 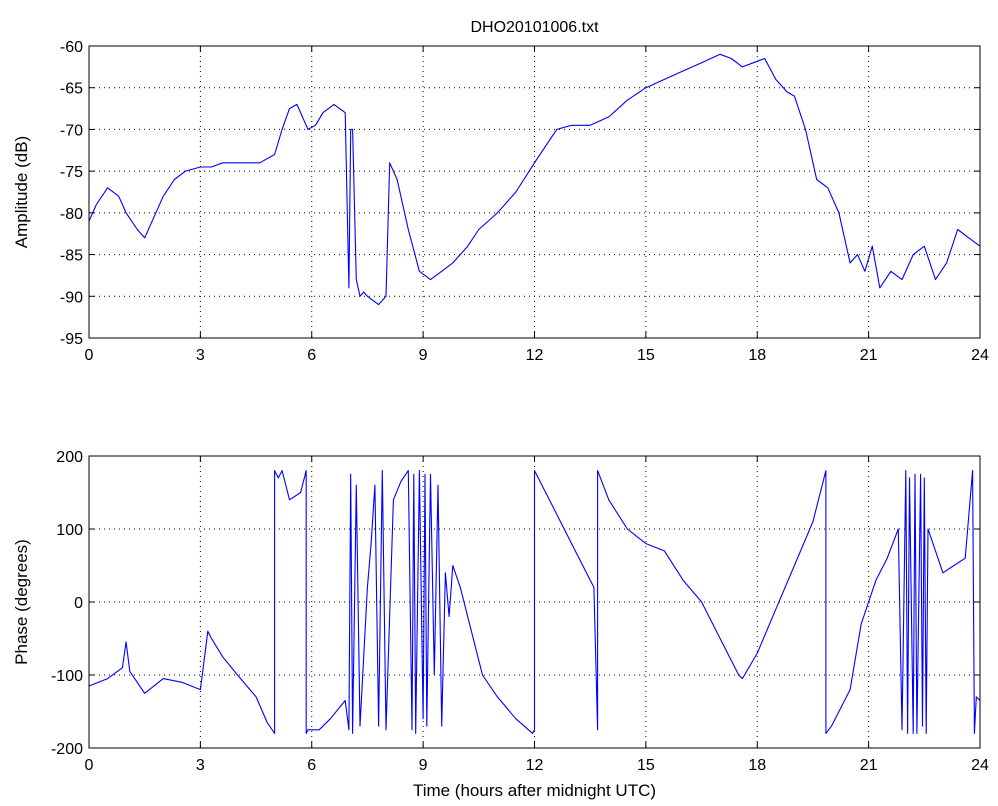 I want to click on phase-y-tick-label: 0, so click(x=78, y=603).